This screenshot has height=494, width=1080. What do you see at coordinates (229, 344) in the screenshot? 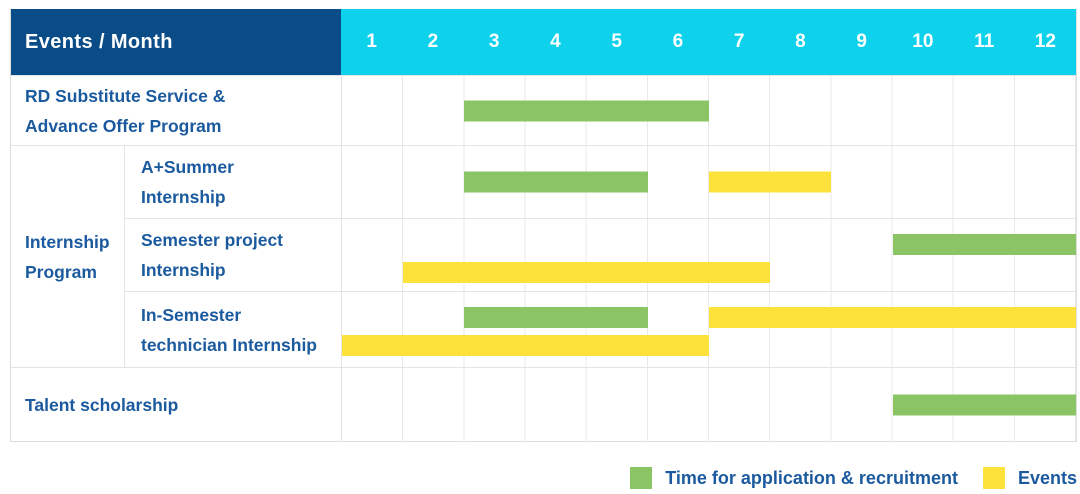
I see `row-label-line: technician Internship` at bounding box center [229, 344].